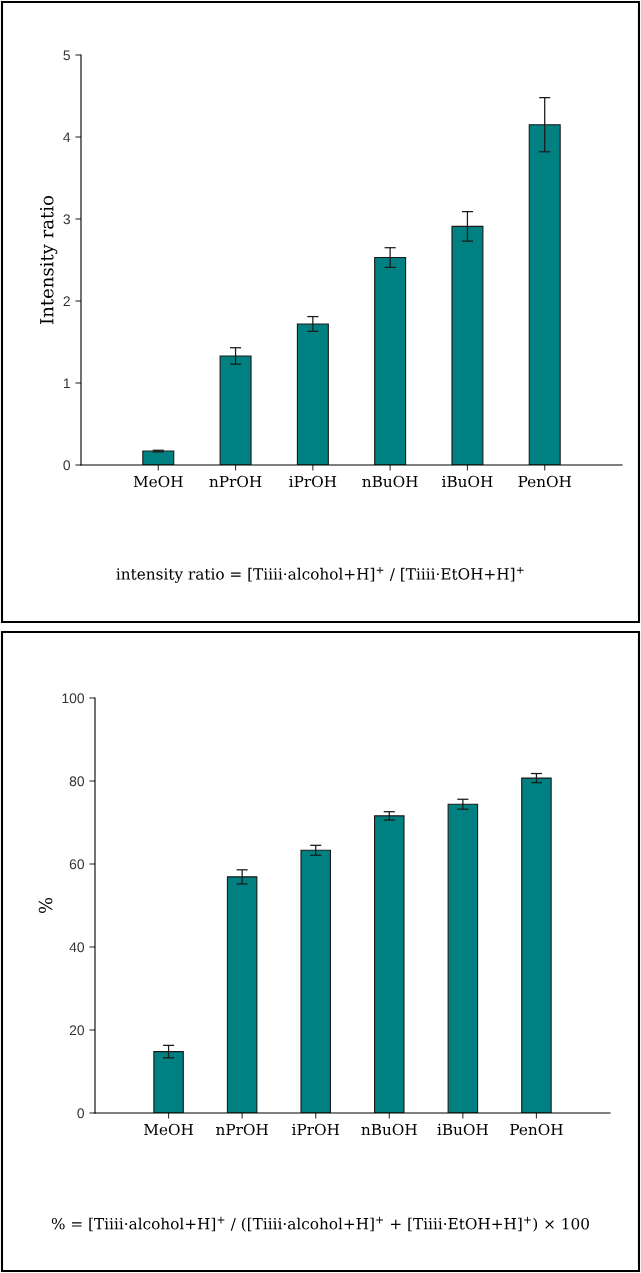  What do you see at coordinates (49, 259) in the screenshot?
I see `y-axis-title: Intensity ratio` at bounding box center [49, 259].